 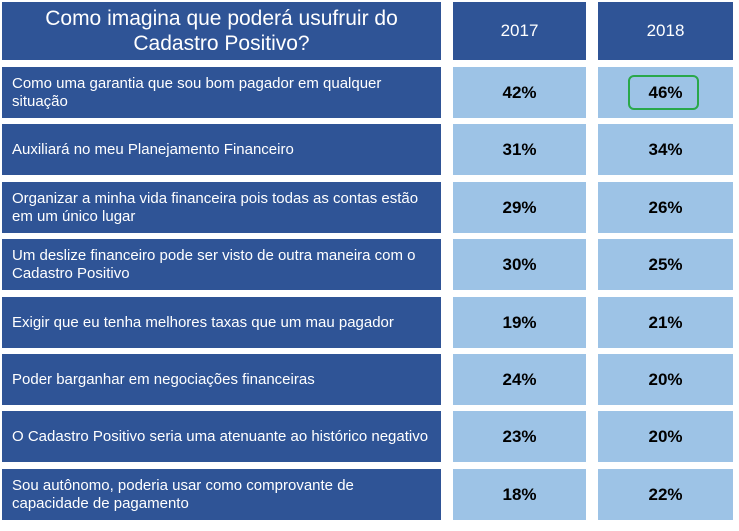 I want to click on value-cell-2017: 18%, so click(x=519, y=494).